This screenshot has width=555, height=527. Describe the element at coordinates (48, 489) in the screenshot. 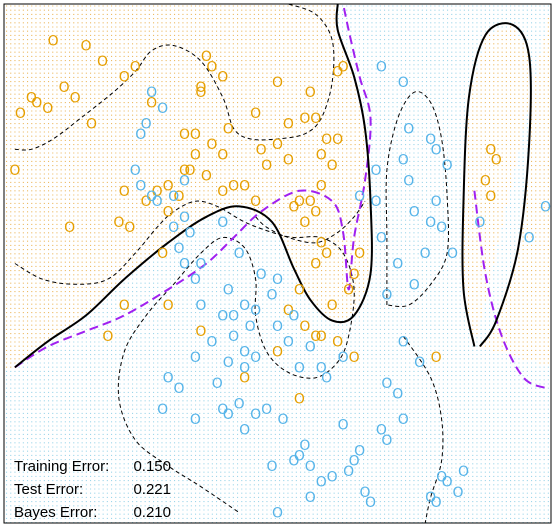

I see `test-error-label: Test Error:` at that location.